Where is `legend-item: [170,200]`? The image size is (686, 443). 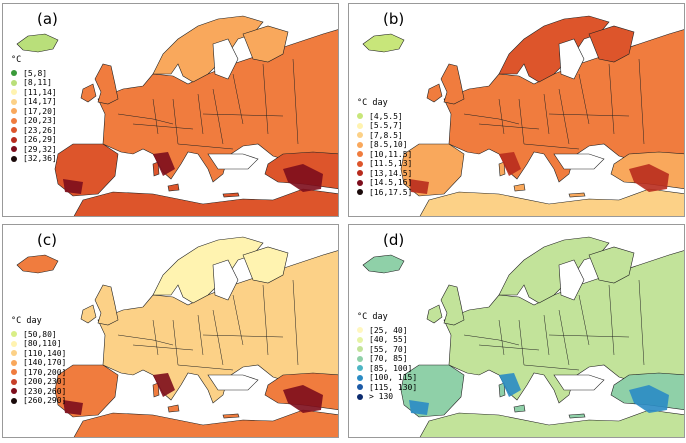 legend-item: [170,200] is located at coordinates (38, 373).